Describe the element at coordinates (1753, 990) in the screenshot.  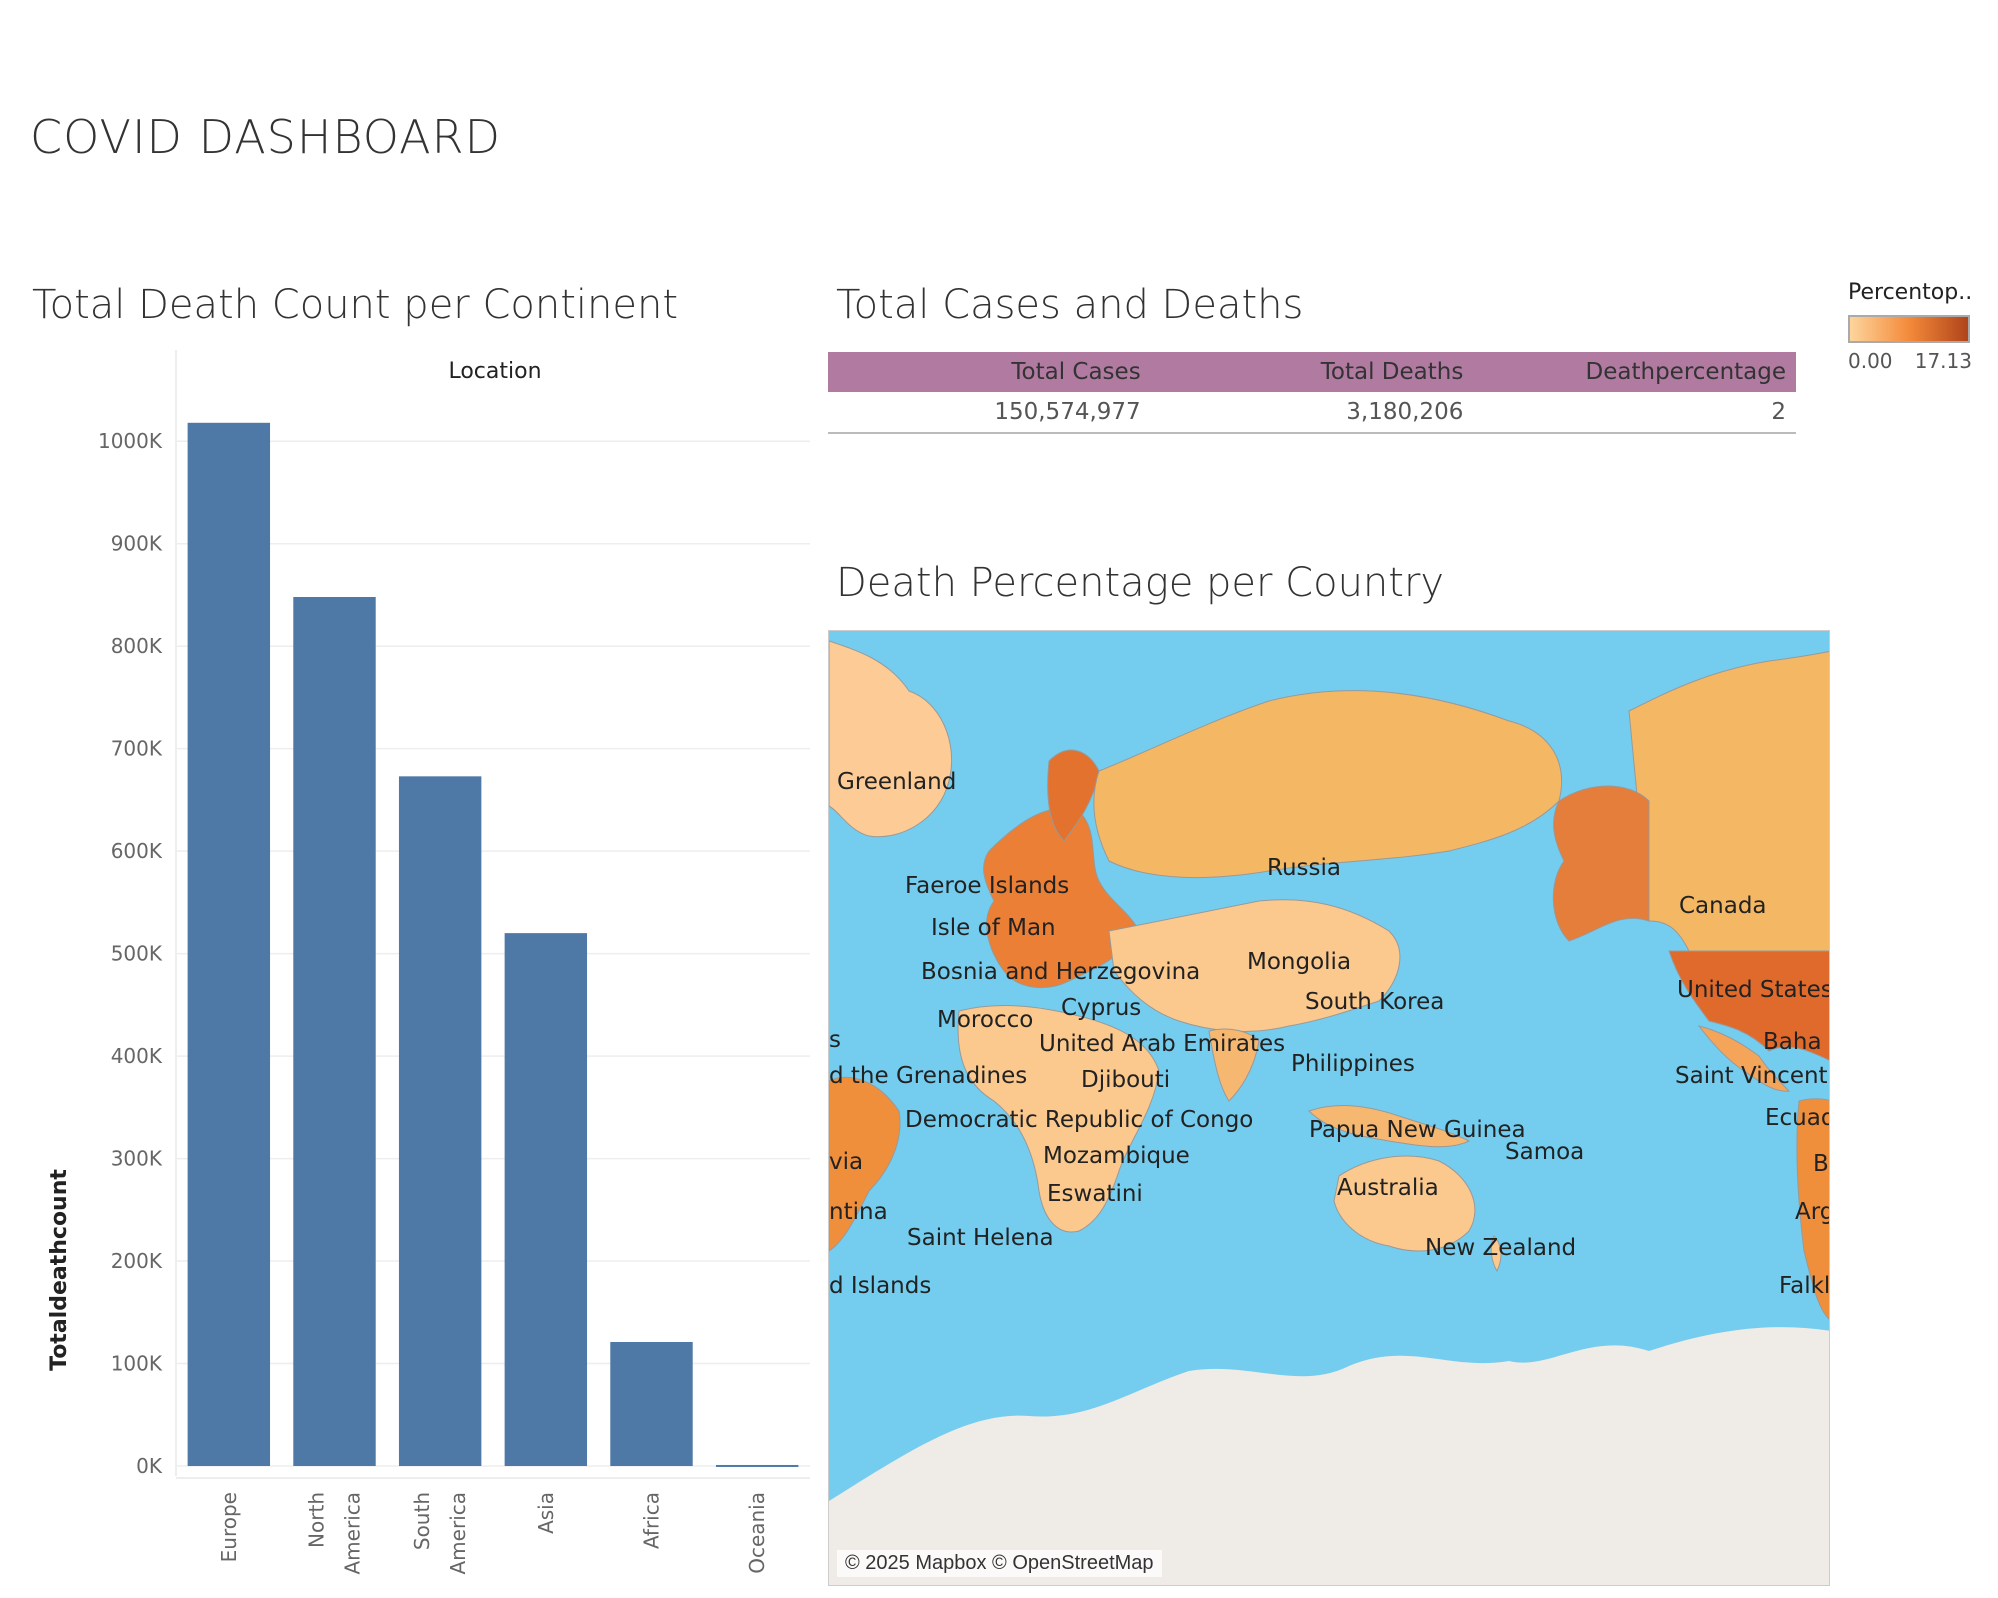
I see `label-united-states: United States` at that location.